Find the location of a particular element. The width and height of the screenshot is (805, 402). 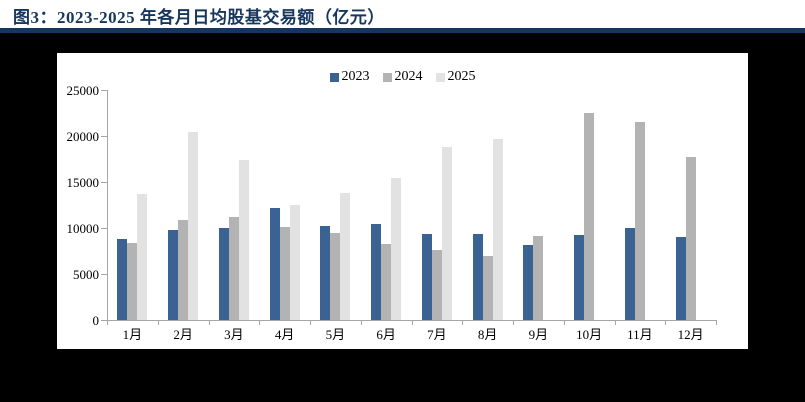

bar-2025-1月 is located at coordinates (142, 257).